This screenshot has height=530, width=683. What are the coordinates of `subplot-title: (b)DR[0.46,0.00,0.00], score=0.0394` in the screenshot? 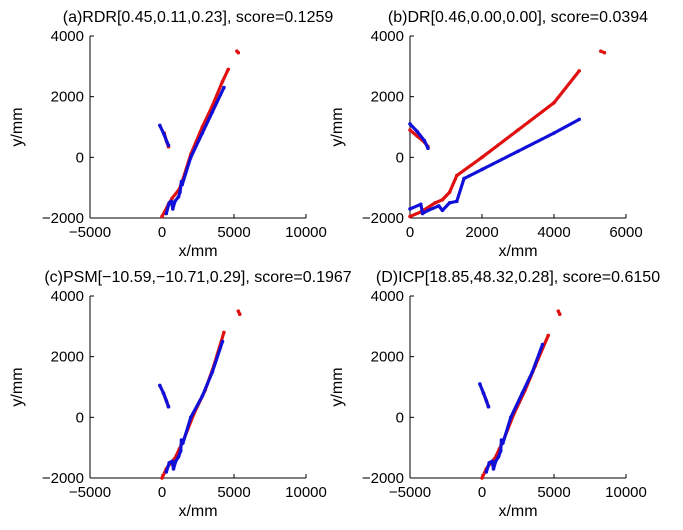 It's located at (518, 17).